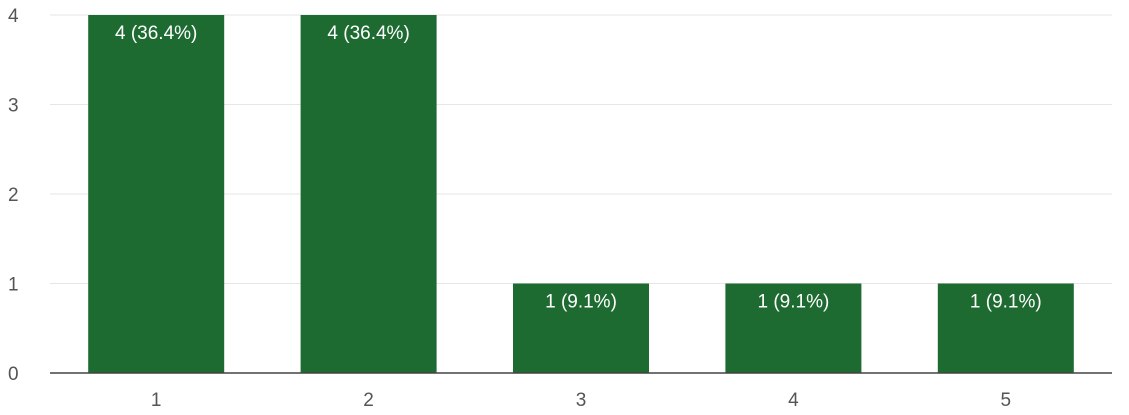 This screenshot has height=415, width=1129. I want to click on x-tick-label-5: 5, so click(1006, 400).